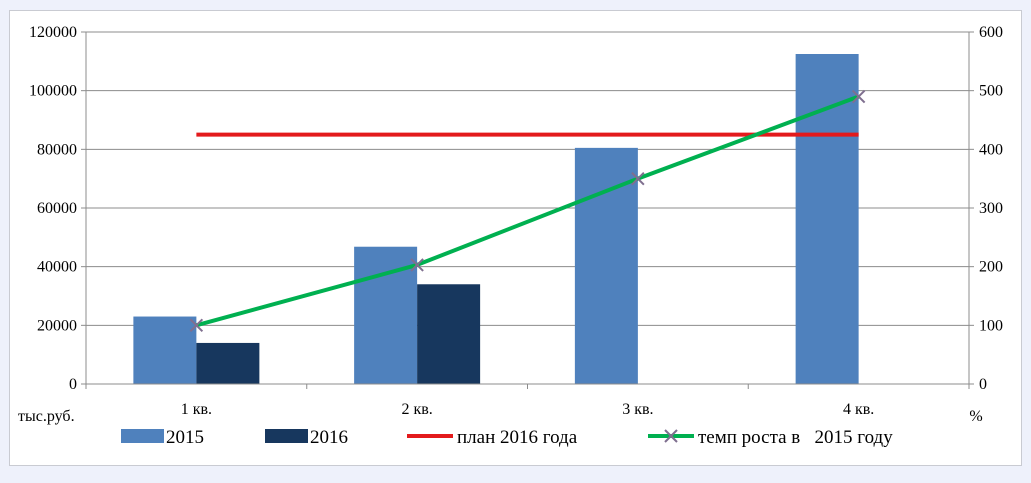 This screenshot has height=483, width=1031. I want to click on legend-item: план 2016 года, so click(492, 437).